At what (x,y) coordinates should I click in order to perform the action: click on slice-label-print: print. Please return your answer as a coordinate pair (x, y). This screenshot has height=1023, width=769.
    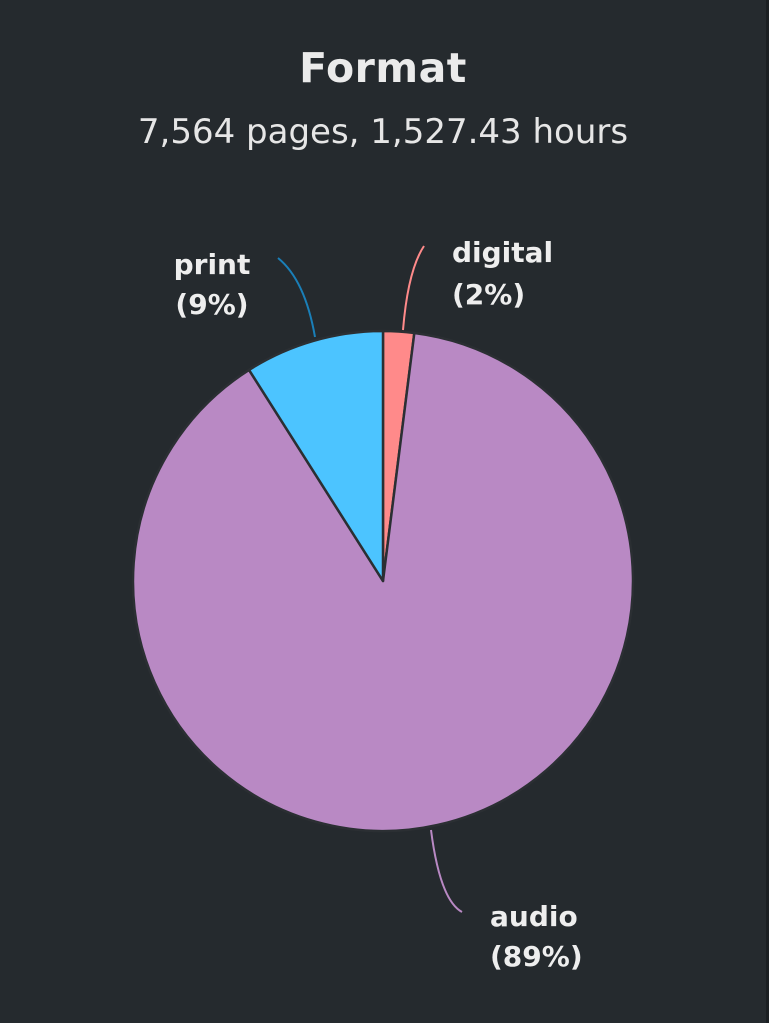
    Looking at the image, I should click on (212, 264).